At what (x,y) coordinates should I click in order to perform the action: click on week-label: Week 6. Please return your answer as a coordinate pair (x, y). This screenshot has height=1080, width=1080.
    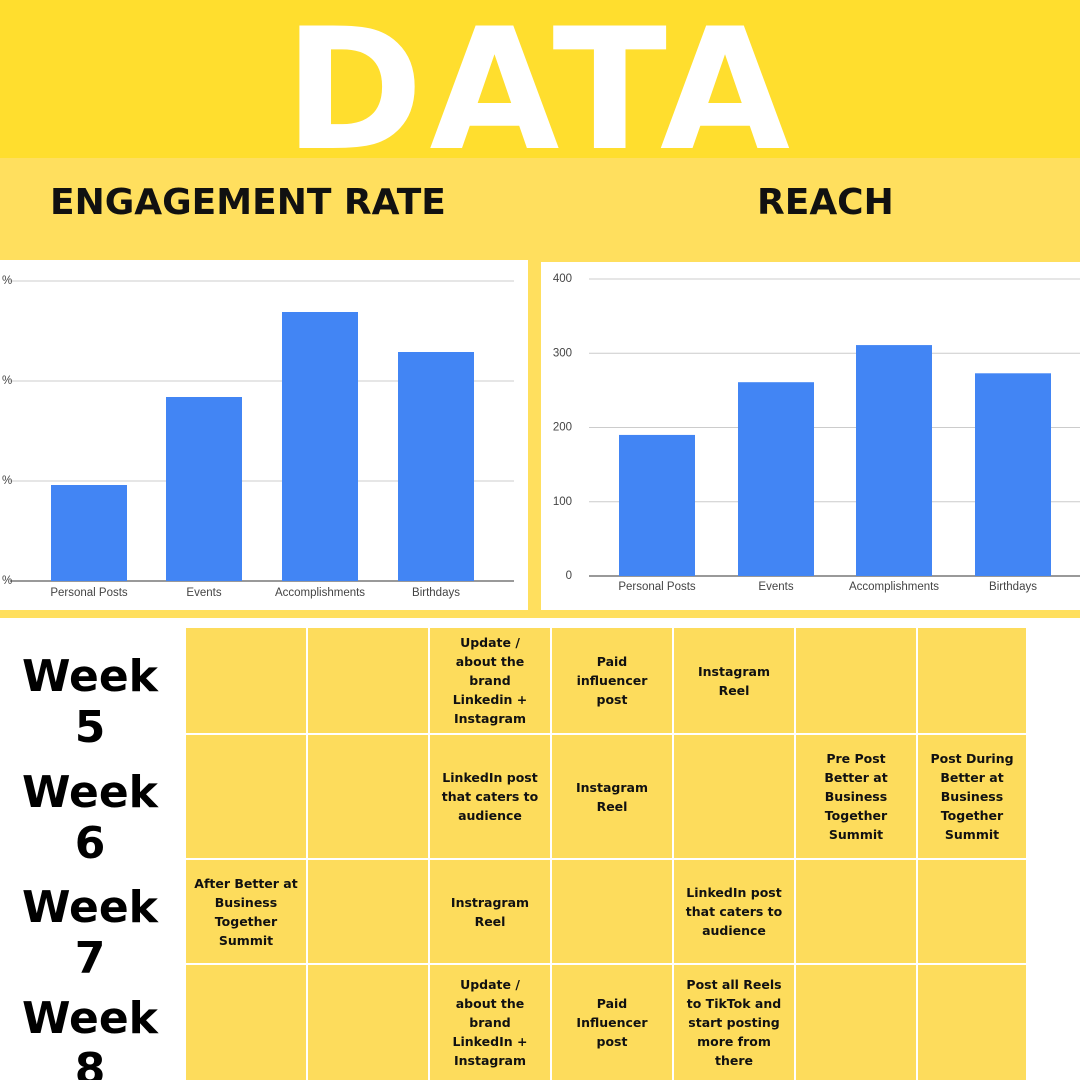
    Looking at the image, I should click on (90, 817).